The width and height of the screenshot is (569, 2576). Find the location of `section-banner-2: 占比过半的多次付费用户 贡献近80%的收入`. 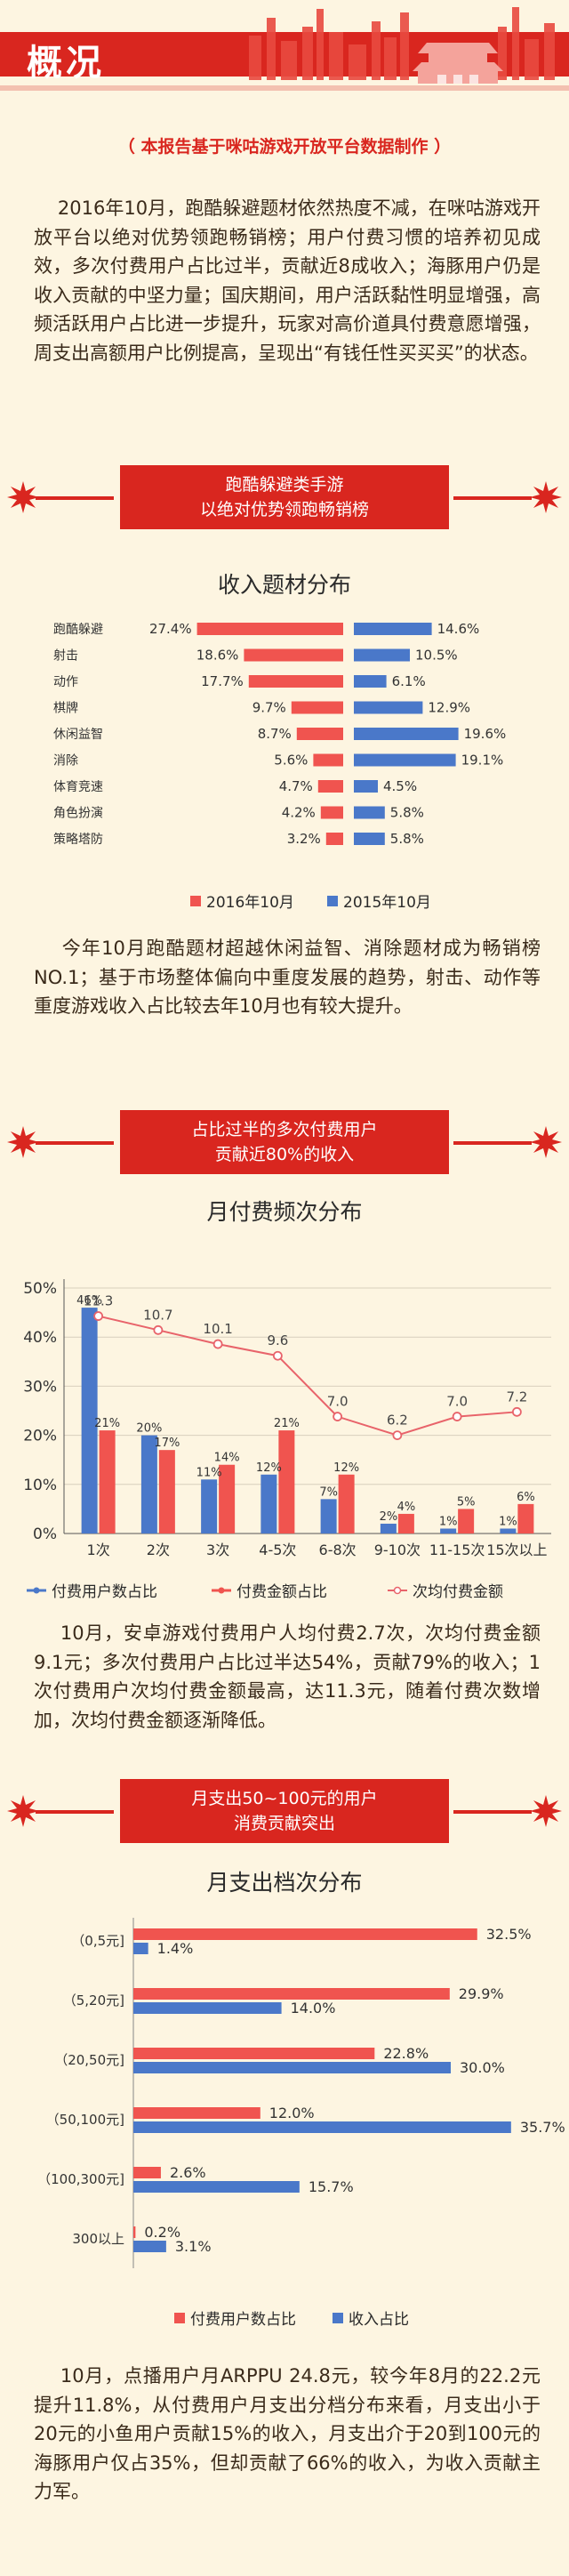

section-banner-2: 占比过半的多次付费用户 贡献近80%的收入 is located at coordinates (284, 1142).